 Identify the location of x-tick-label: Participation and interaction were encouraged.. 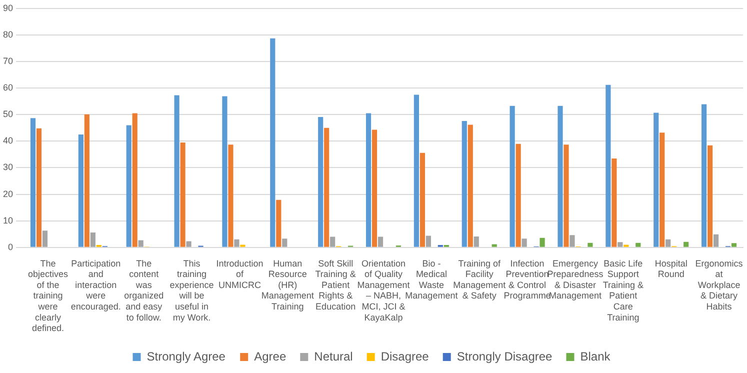
(95, 285).